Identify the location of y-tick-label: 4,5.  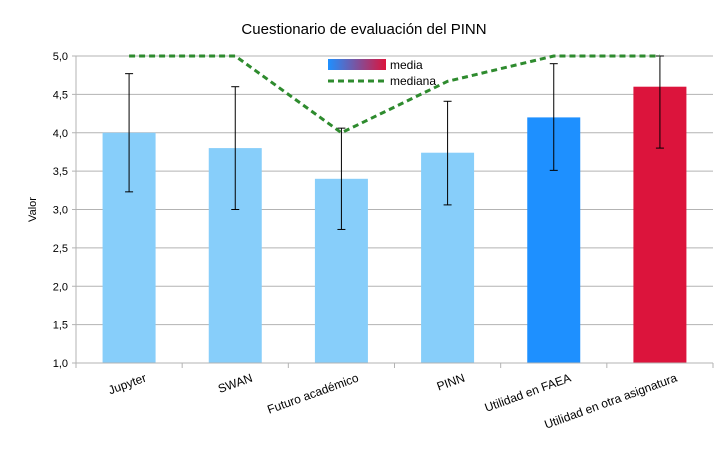
(60, 95).